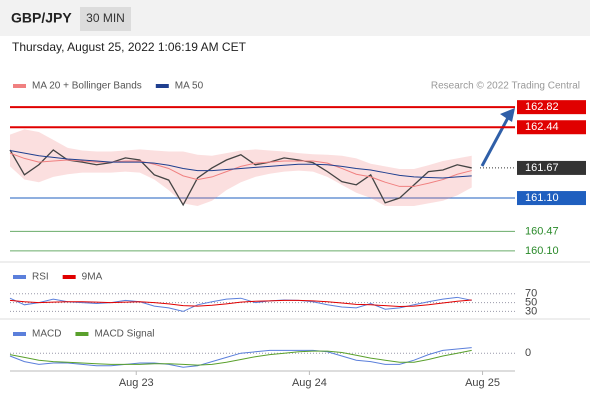 The image size is (590, 400). I want to click on level-label: 161.67, so click(542, 168).